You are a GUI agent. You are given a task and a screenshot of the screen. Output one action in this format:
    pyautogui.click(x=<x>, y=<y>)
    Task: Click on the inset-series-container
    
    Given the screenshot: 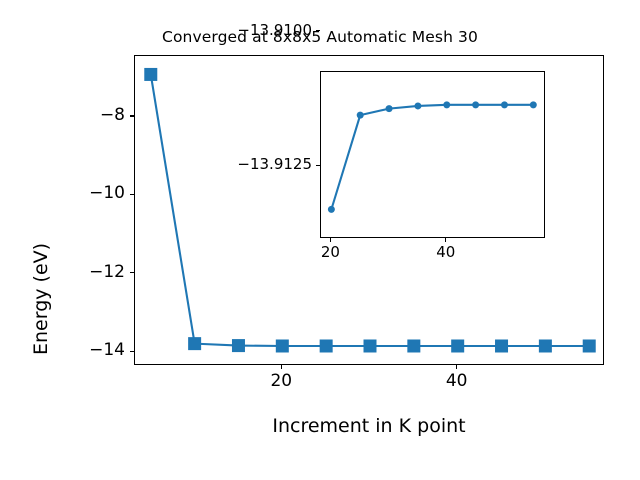 What is the action you would take?
    pyautogui.click(x=432, y=154)
    